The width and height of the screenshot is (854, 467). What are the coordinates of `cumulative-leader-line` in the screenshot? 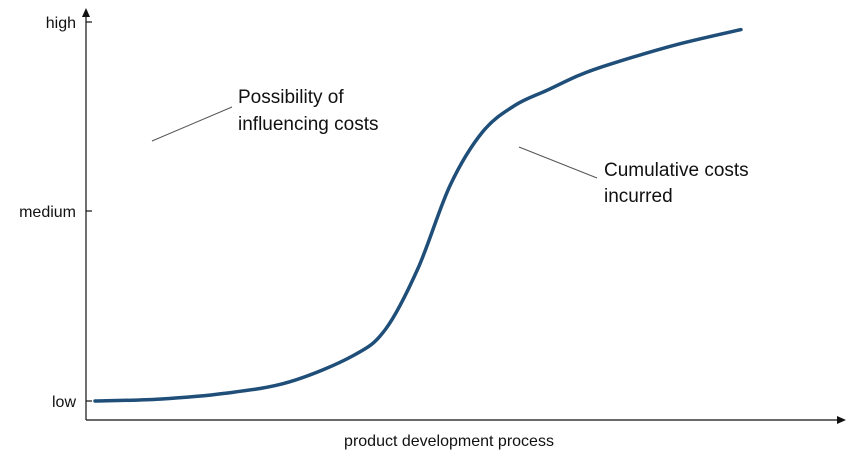 It's located at (558, 162).